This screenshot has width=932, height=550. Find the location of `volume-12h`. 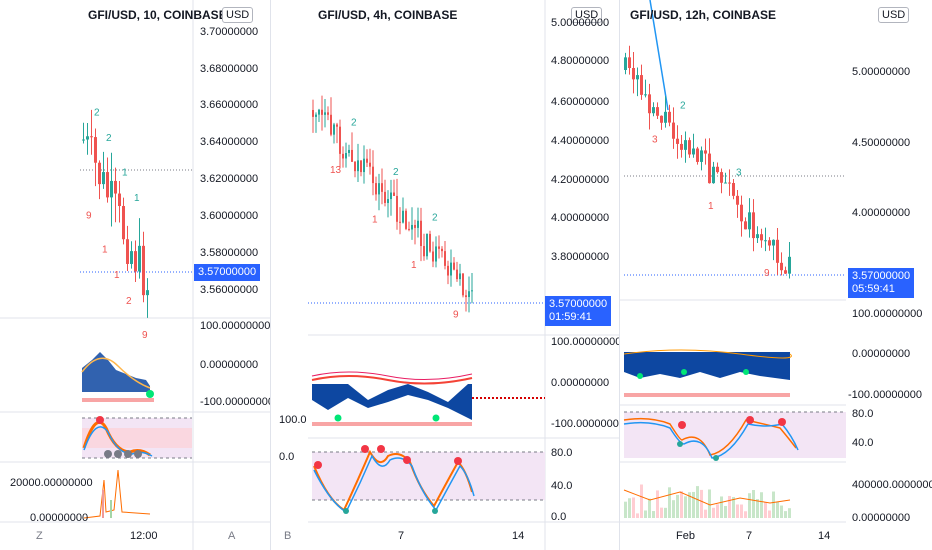

volume-12h is located at coordinates (707, 501).